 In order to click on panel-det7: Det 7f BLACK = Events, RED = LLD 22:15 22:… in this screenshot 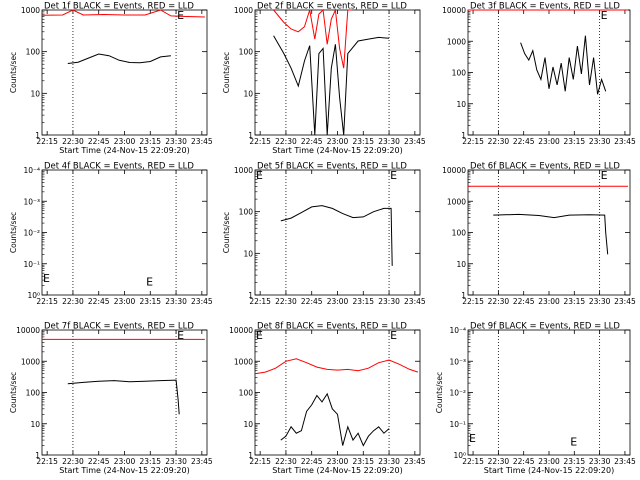, I will do `click(111, 399)`.